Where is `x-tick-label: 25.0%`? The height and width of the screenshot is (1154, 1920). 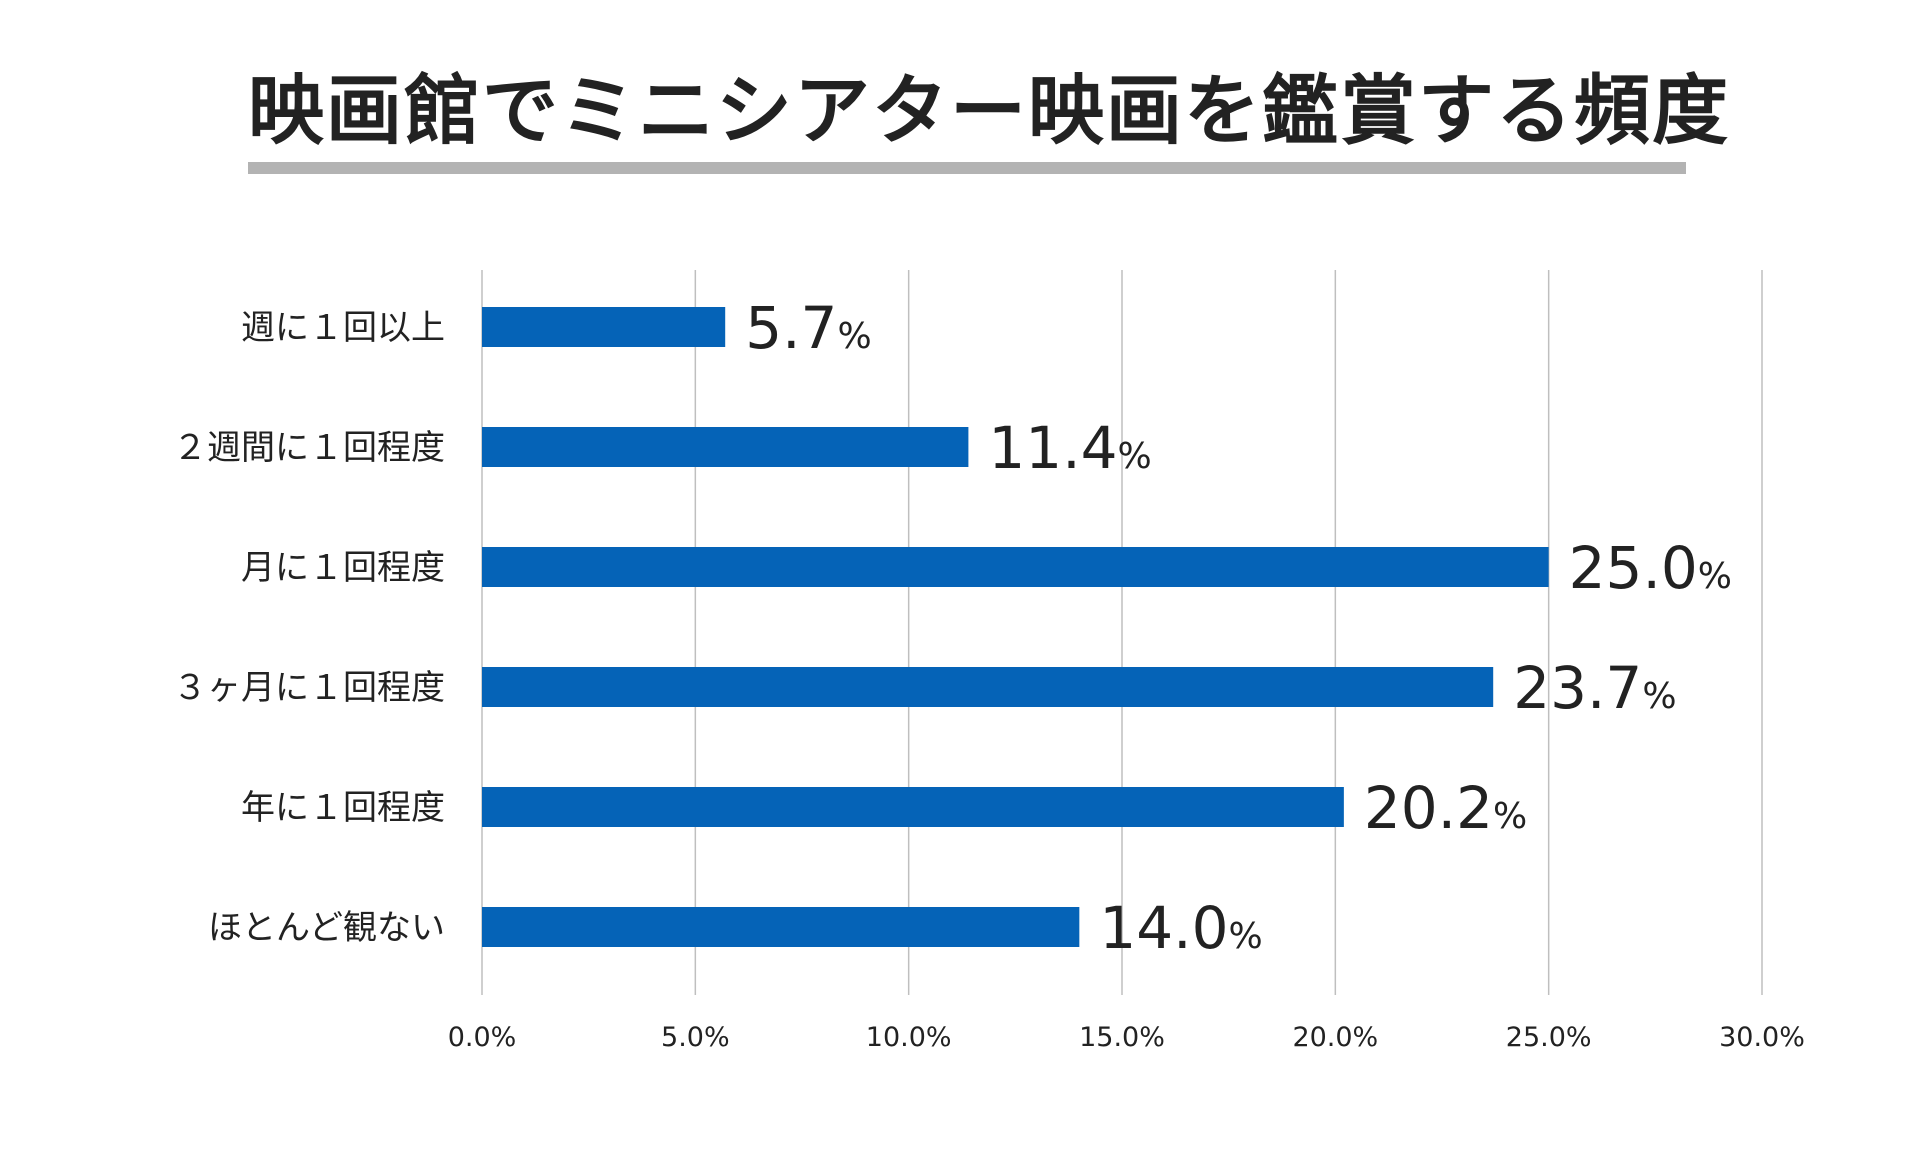
x-tick-label: 25.0% is located at coordinates (1549, 1037).